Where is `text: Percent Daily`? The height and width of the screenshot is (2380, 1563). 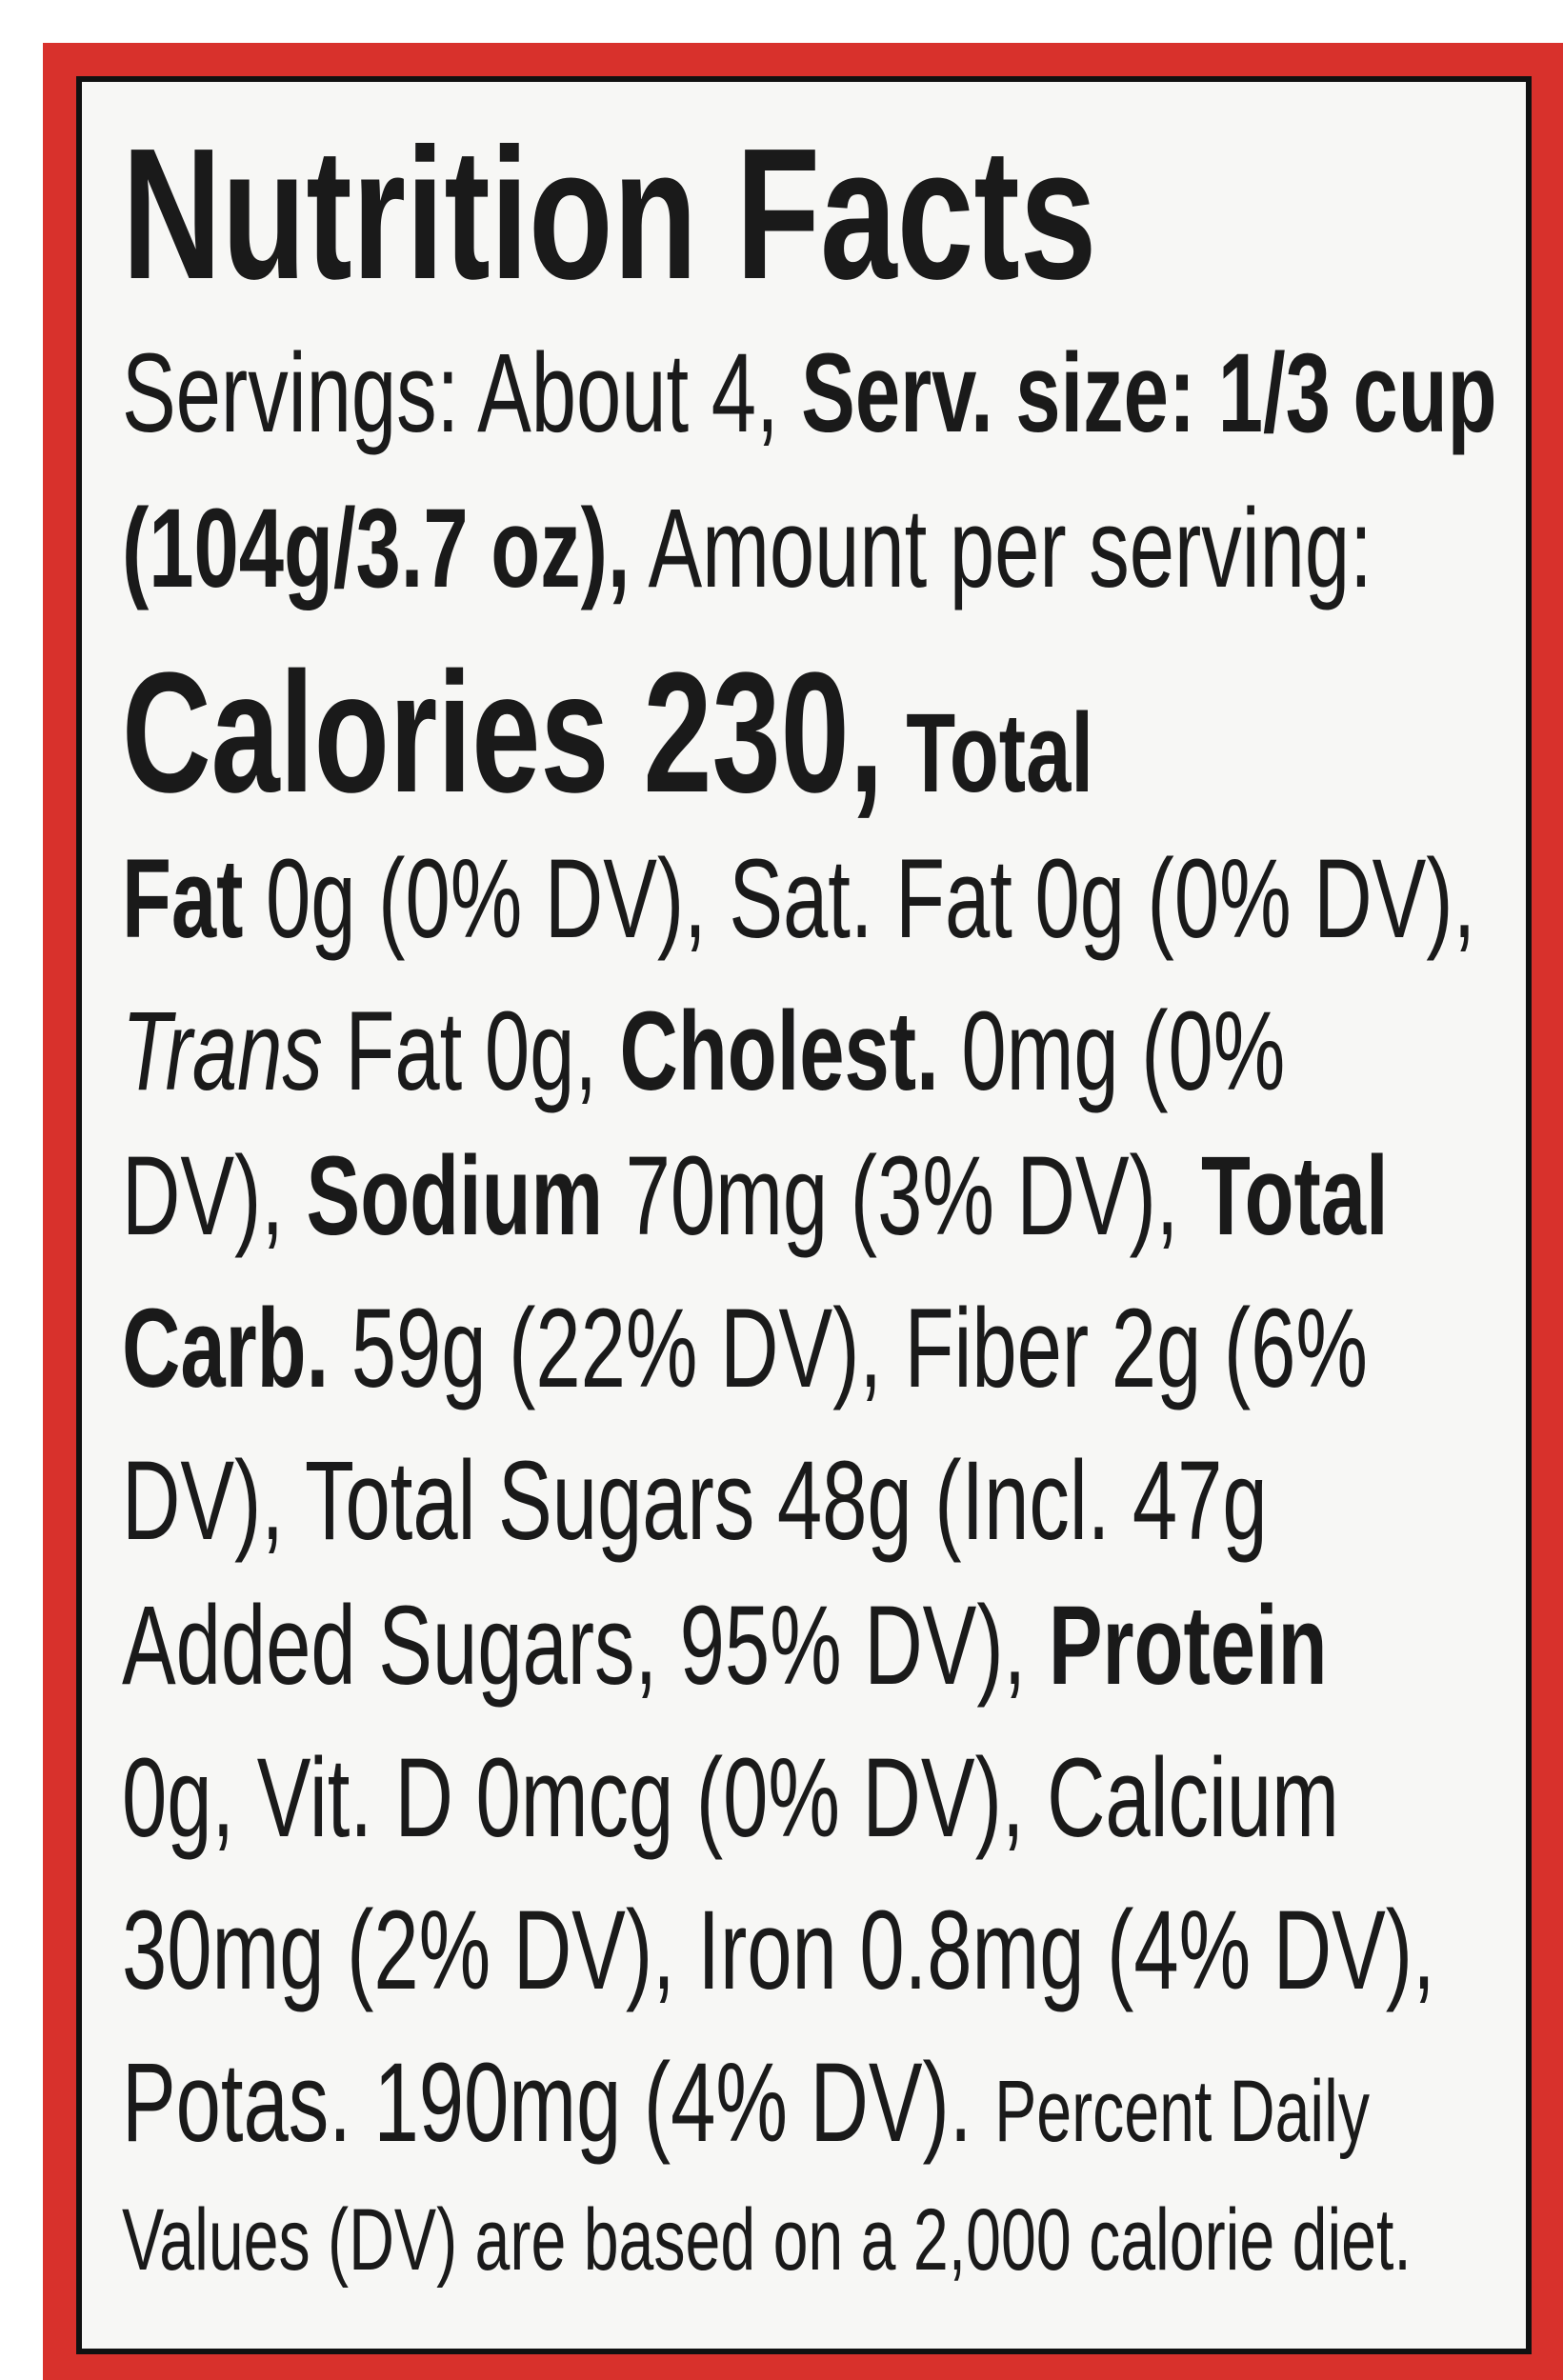
text: Percent Daily is located at coordinates (1182, 2111).